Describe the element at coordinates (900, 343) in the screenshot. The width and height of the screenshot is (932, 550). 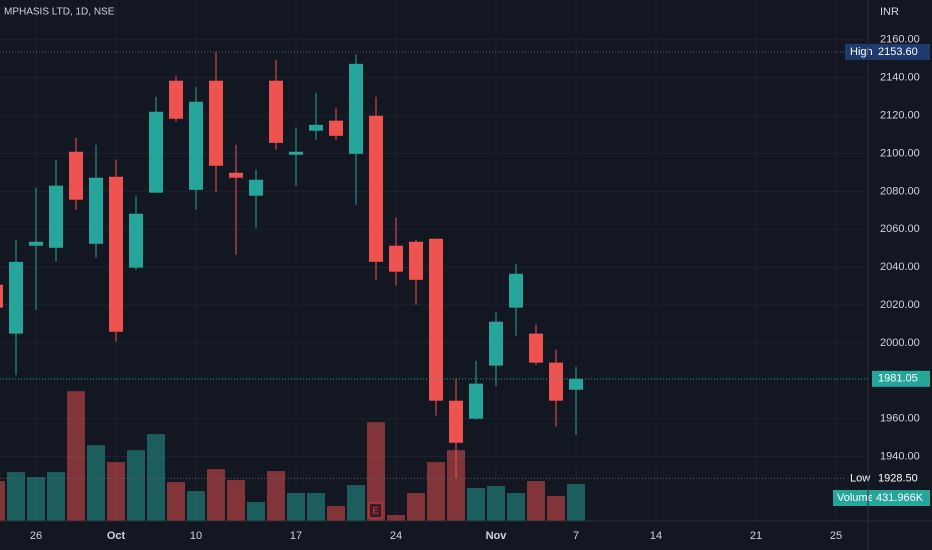
I see `y-tick-label: 2000.00` at that location.